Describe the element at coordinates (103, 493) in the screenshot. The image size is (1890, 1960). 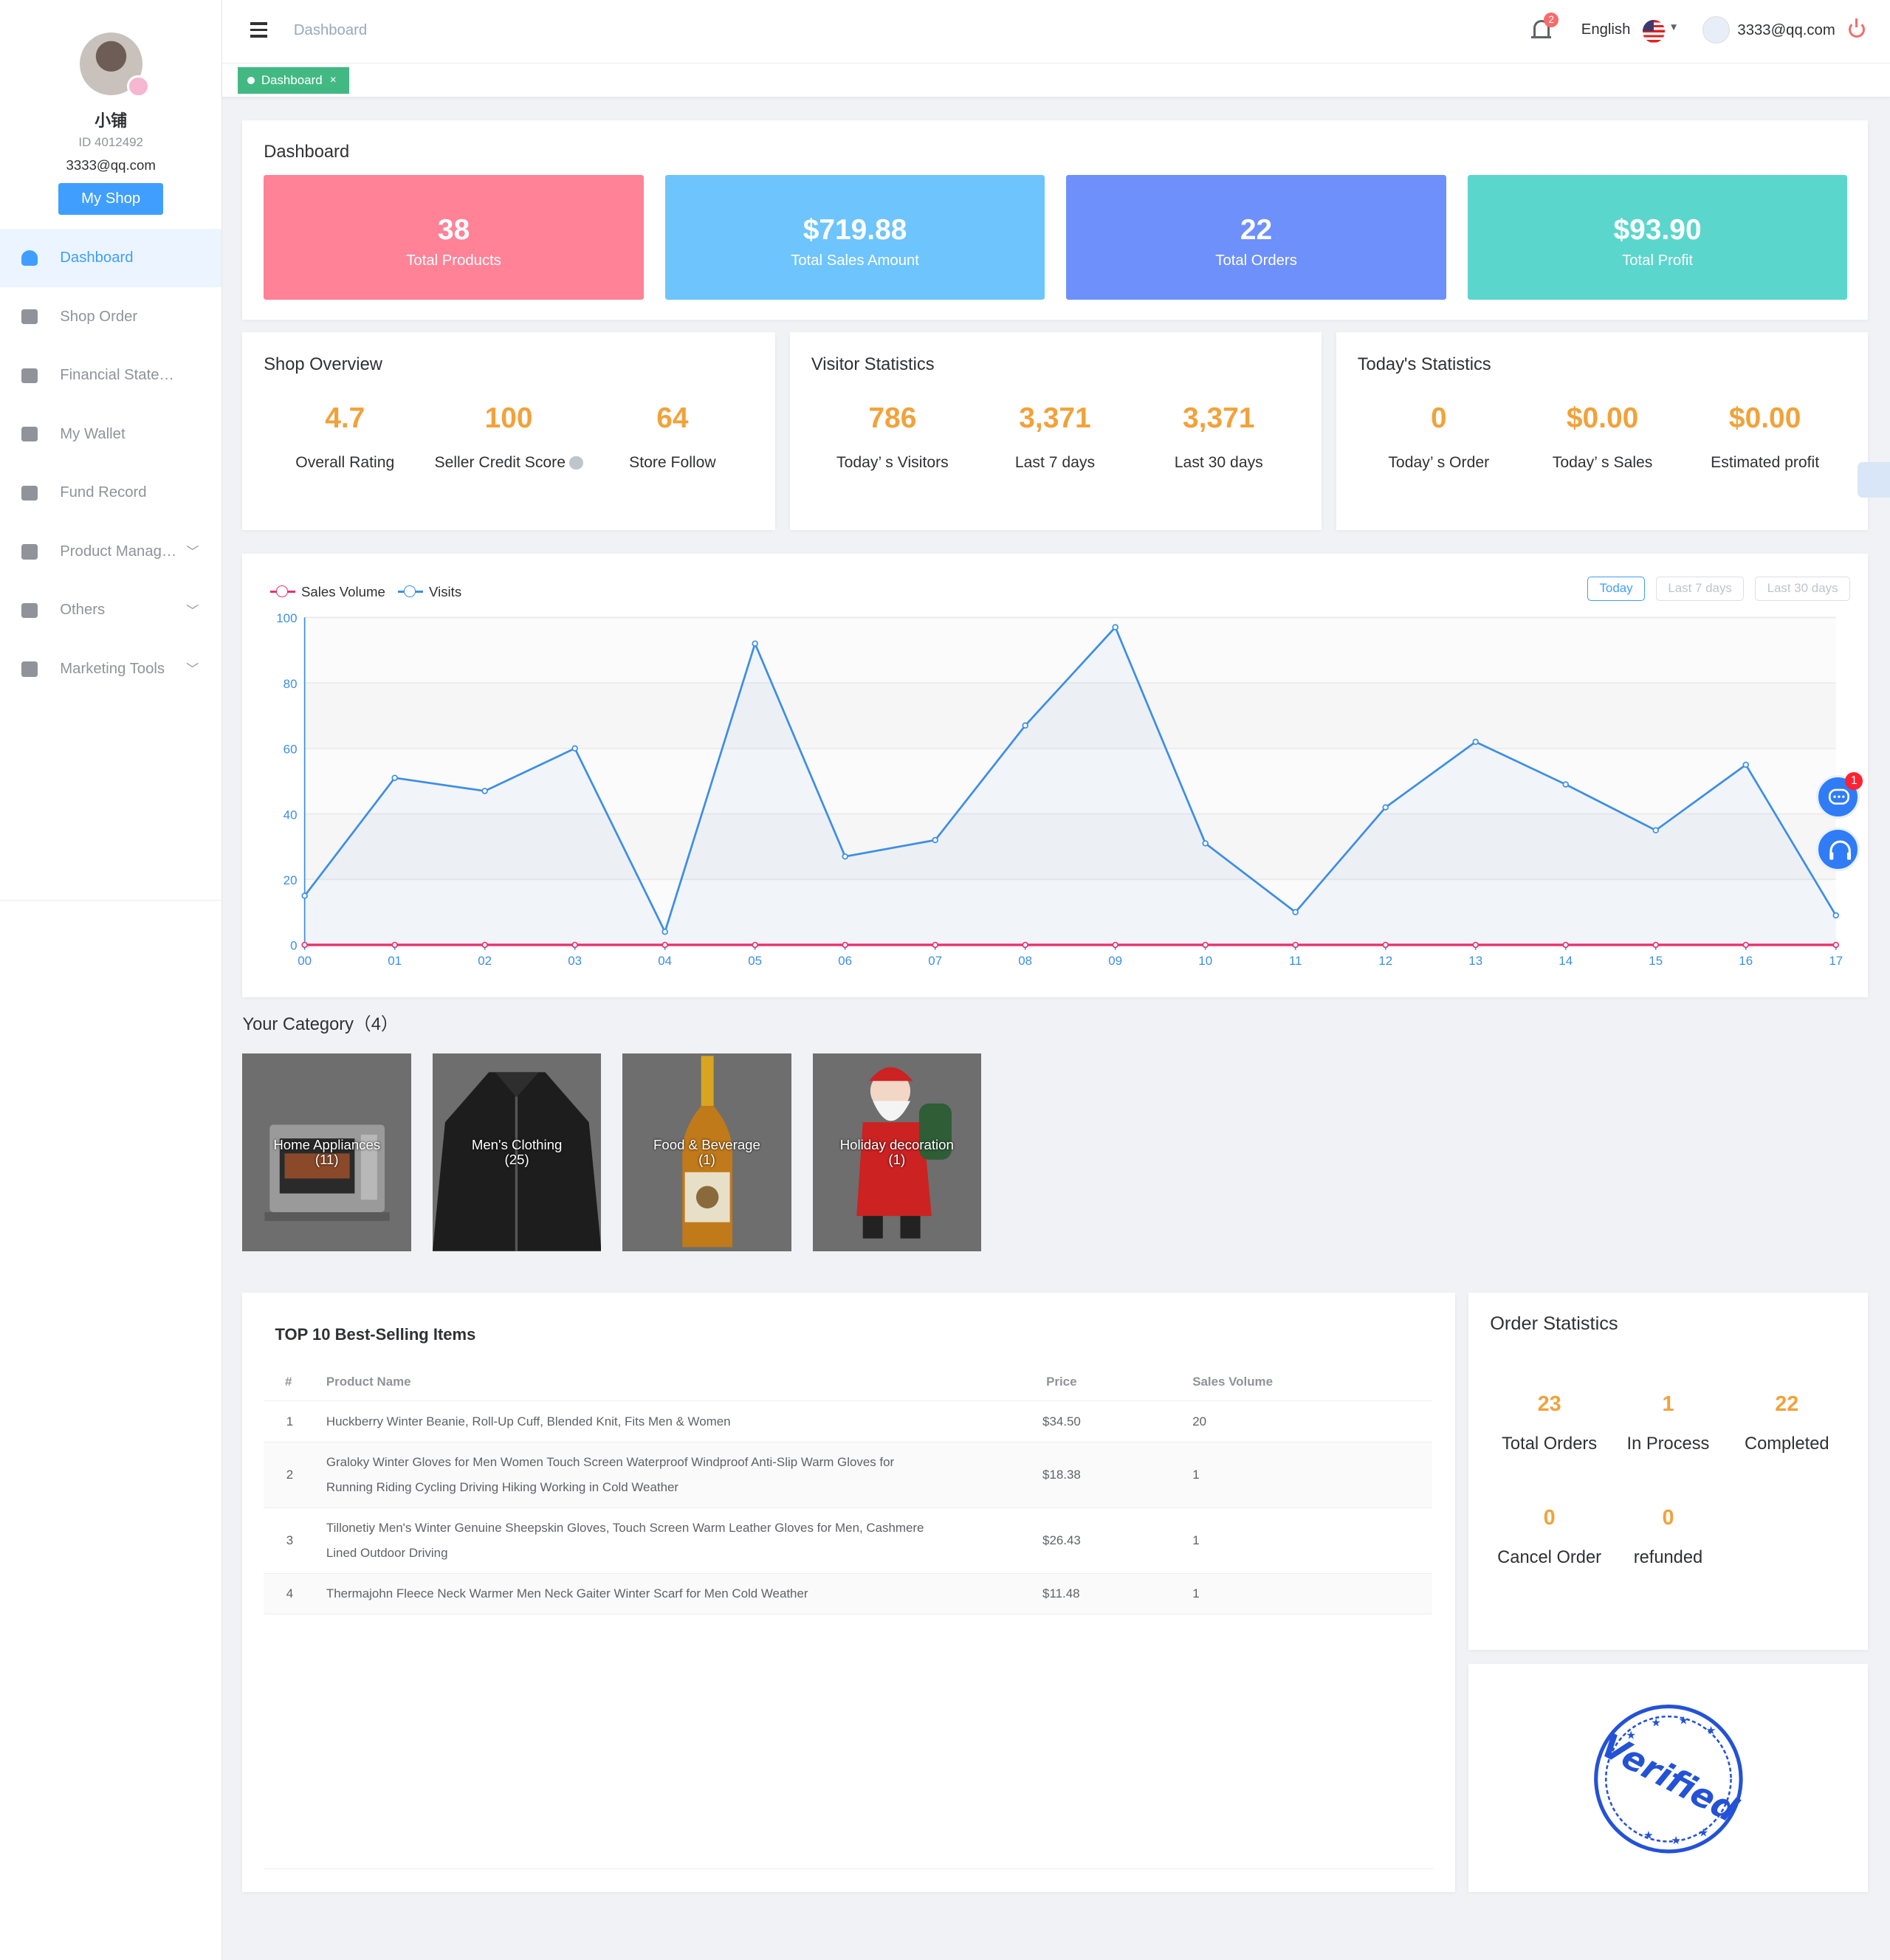
I see `sidebar-item-label: Fund Record` at that location.